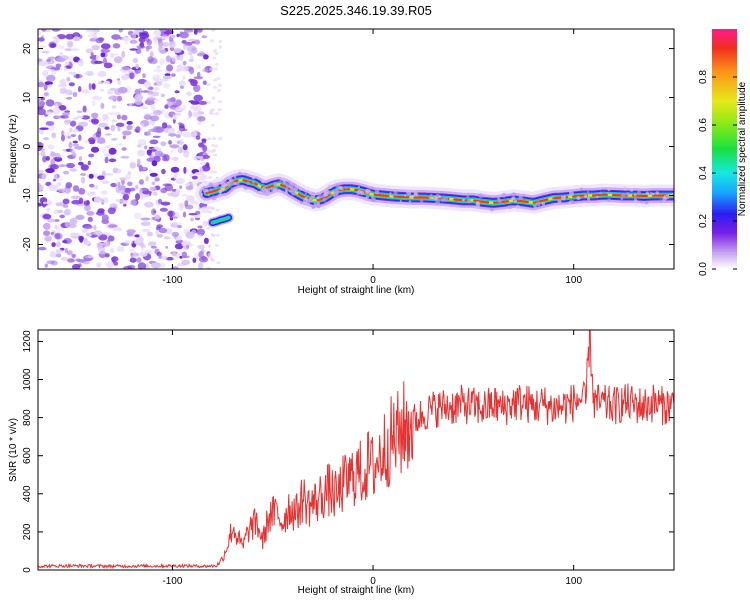 The height and width of the screenshot is (605, 750). I want to click on spectrogram-y-axis-label: Frequency (Hz), so click(13, 149).